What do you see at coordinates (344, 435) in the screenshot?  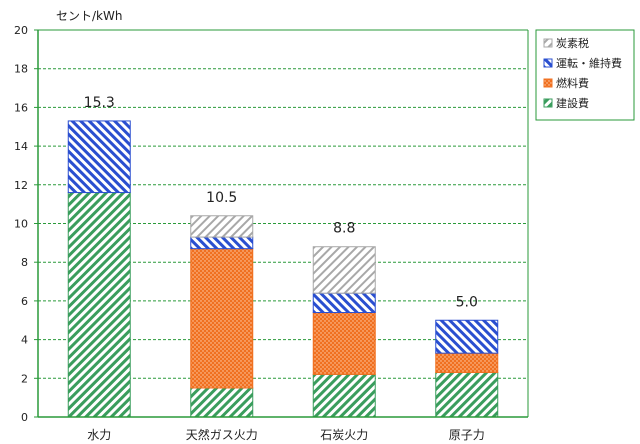 I see `x-category-label: 石炭火力` at bounding box center [344, 435].